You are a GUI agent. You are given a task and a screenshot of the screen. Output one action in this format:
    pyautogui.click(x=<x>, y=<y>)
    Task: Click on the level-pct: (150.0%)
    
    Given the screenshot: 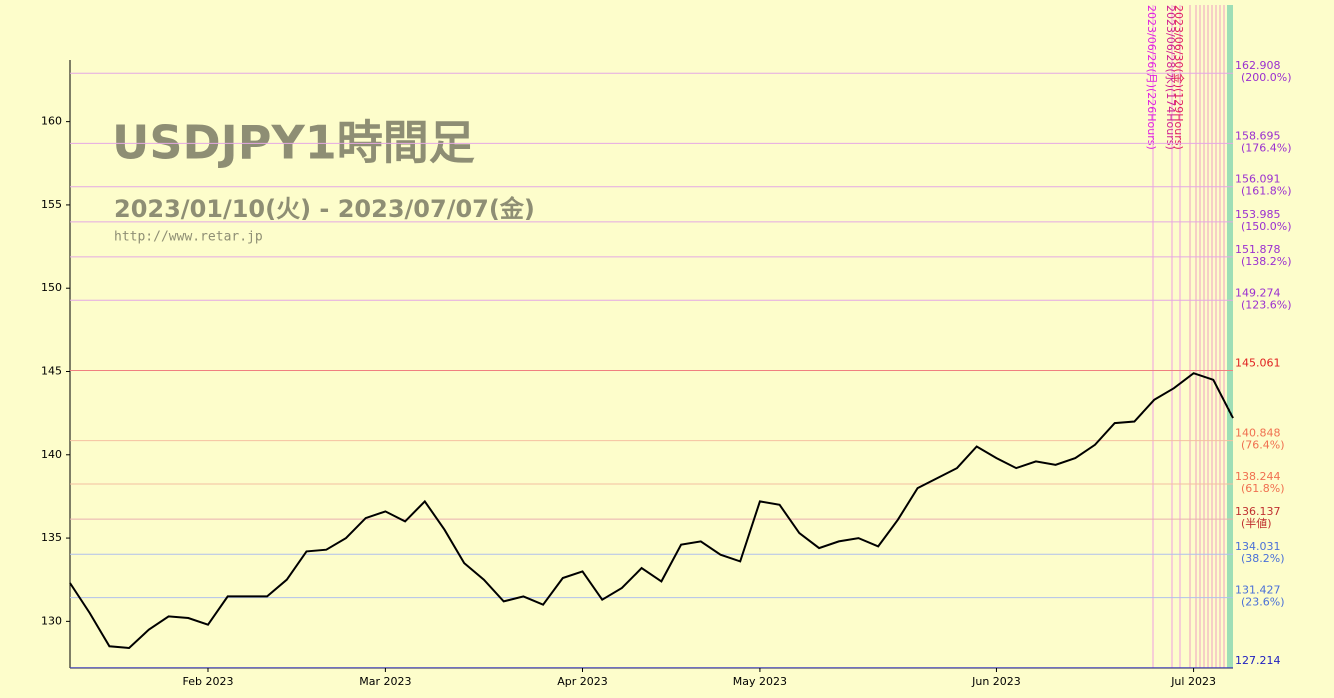 What is the action you would take?
    pyautogui.click(x=1266, y=226)
    